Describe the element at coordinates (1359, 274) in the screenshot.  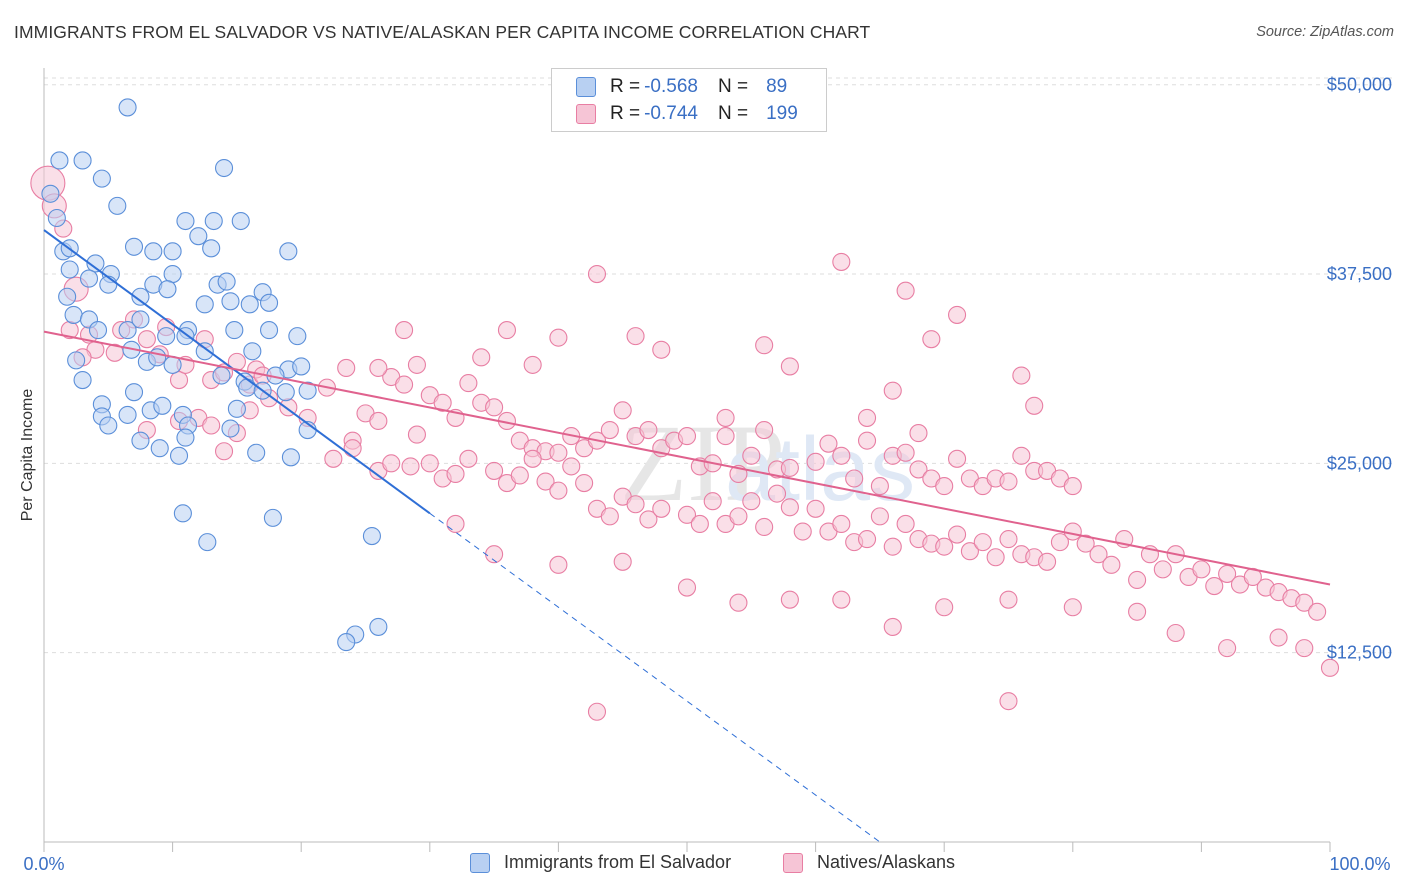
I see `y-tick-label: $37,500` at that location.